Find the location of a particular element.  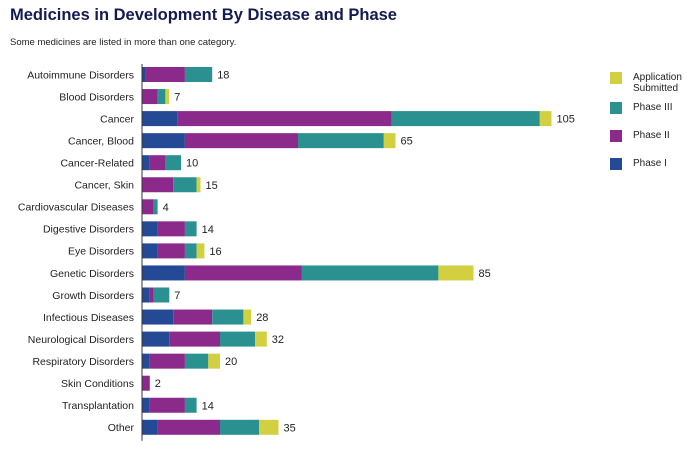

category-label-eye-disorders: Eye Disorders is located at coordinates (101, 252).